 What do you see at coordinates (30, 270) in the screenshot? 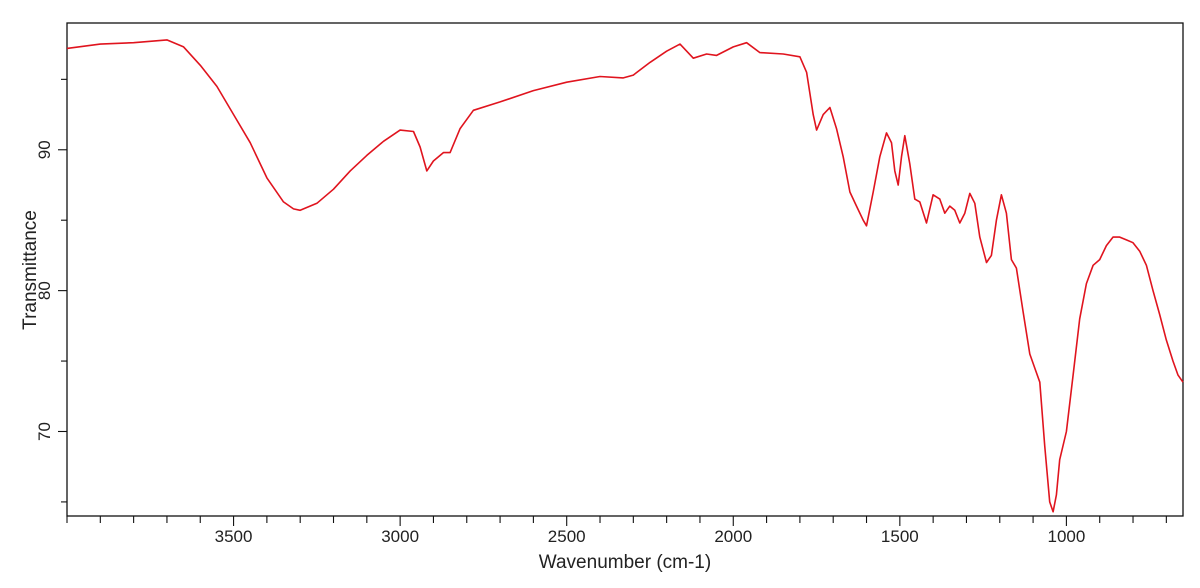
I see `y-axis-title: Transmittance` at bounding box center [30, 270].